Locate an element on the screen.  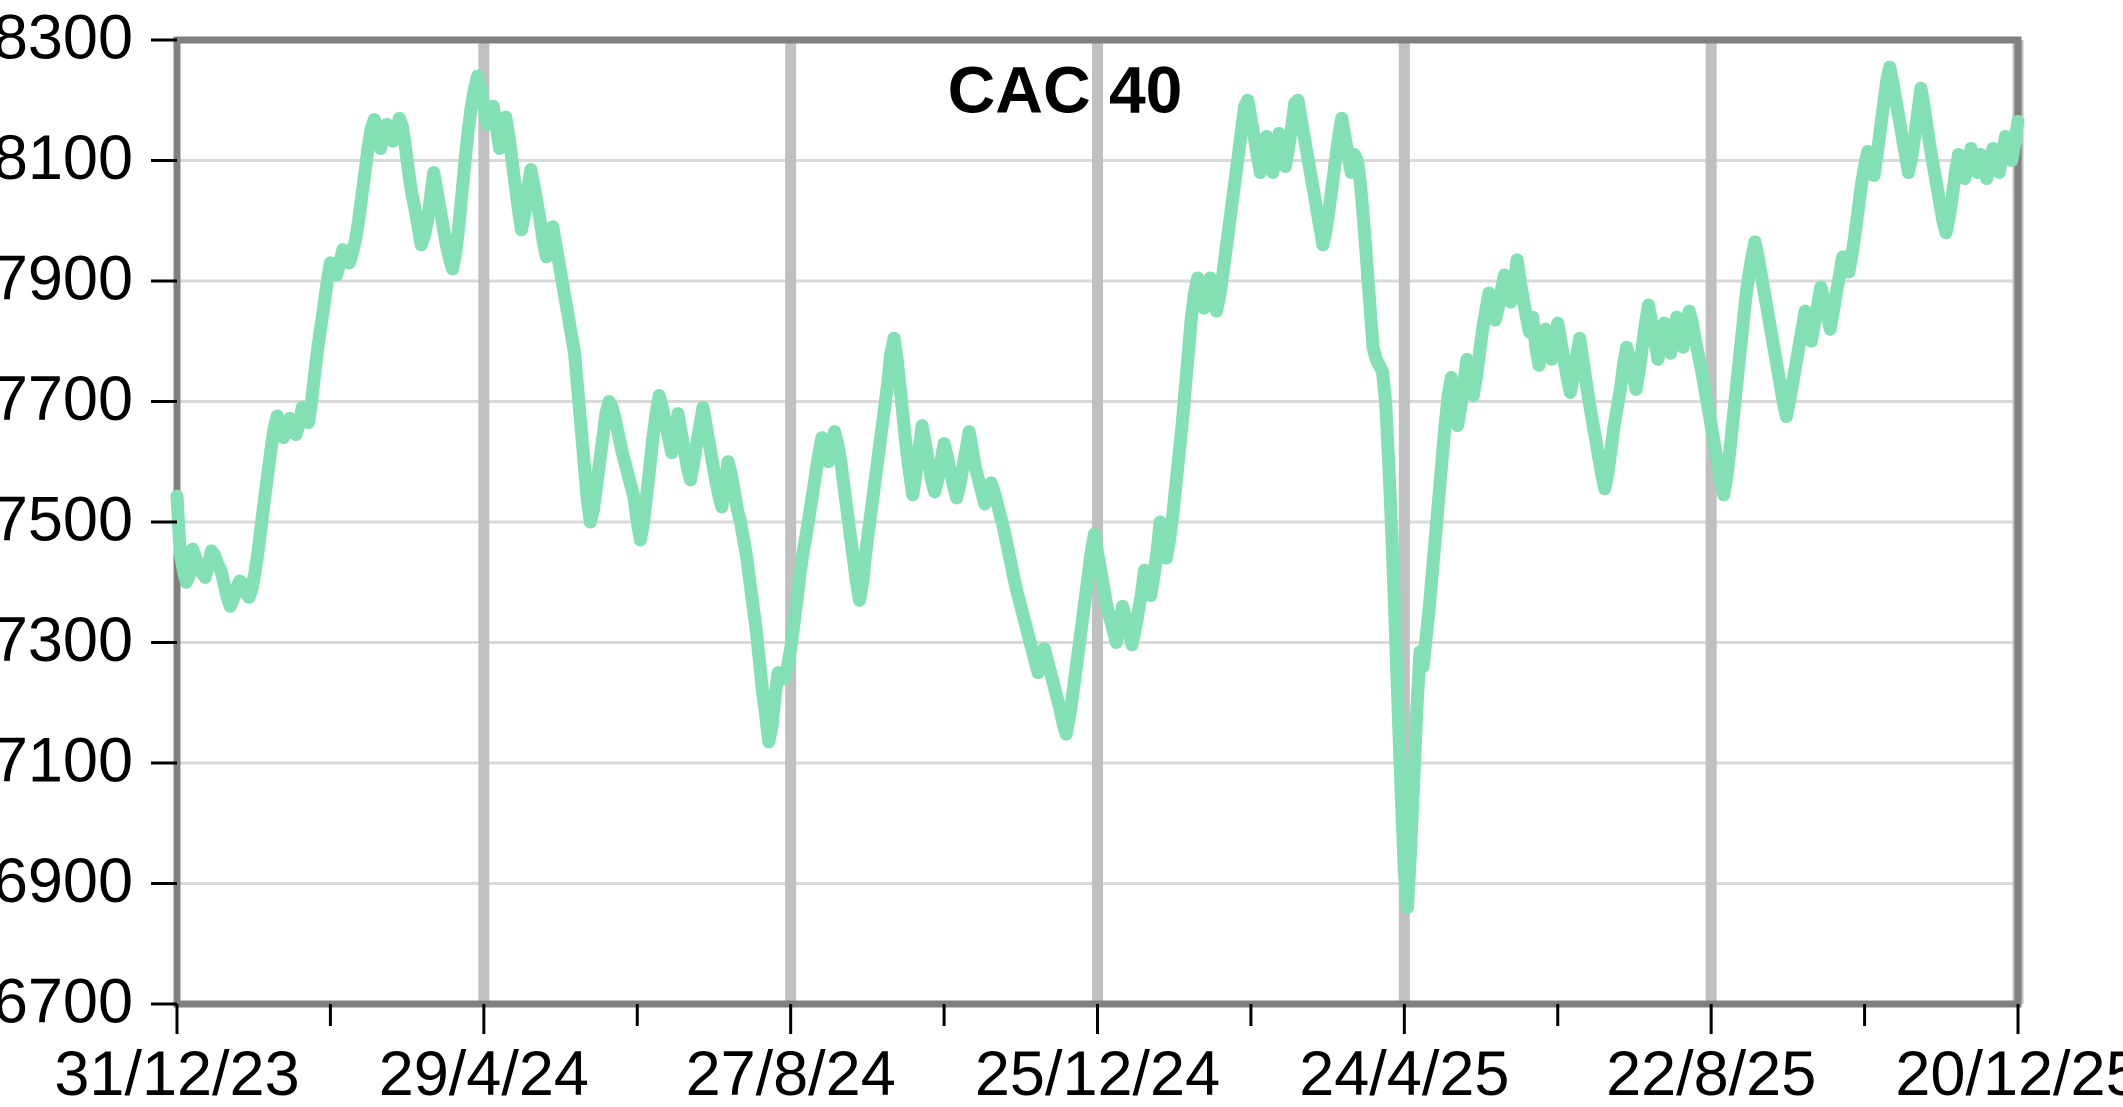
x-axis-ticks is located at coordinates (1097, 1019).